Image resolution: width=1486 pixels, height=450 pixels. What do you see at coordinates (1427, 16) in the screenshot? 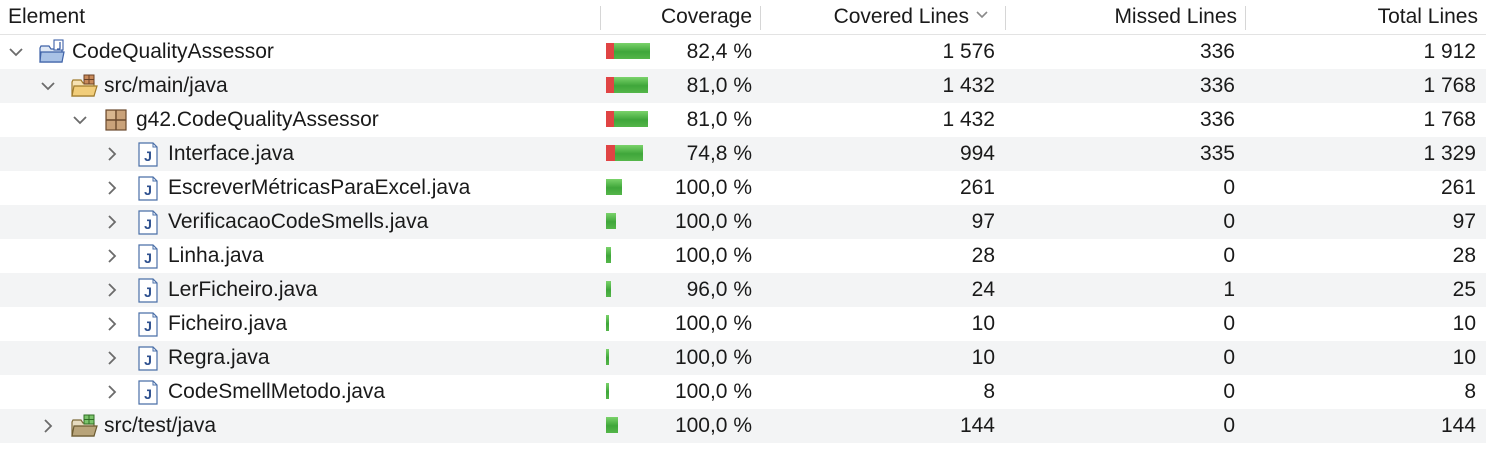
I see `column-header-total-lines-label: Total Lines` at bounding box center [1427, 16].